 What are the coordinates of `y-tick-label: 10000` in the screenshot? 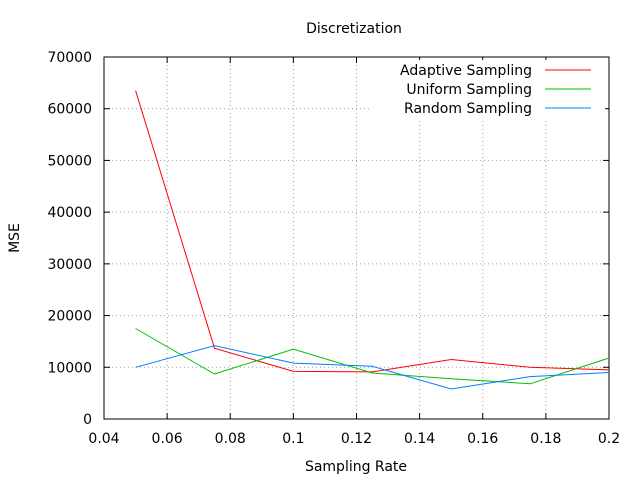 It's located at (69, 368).